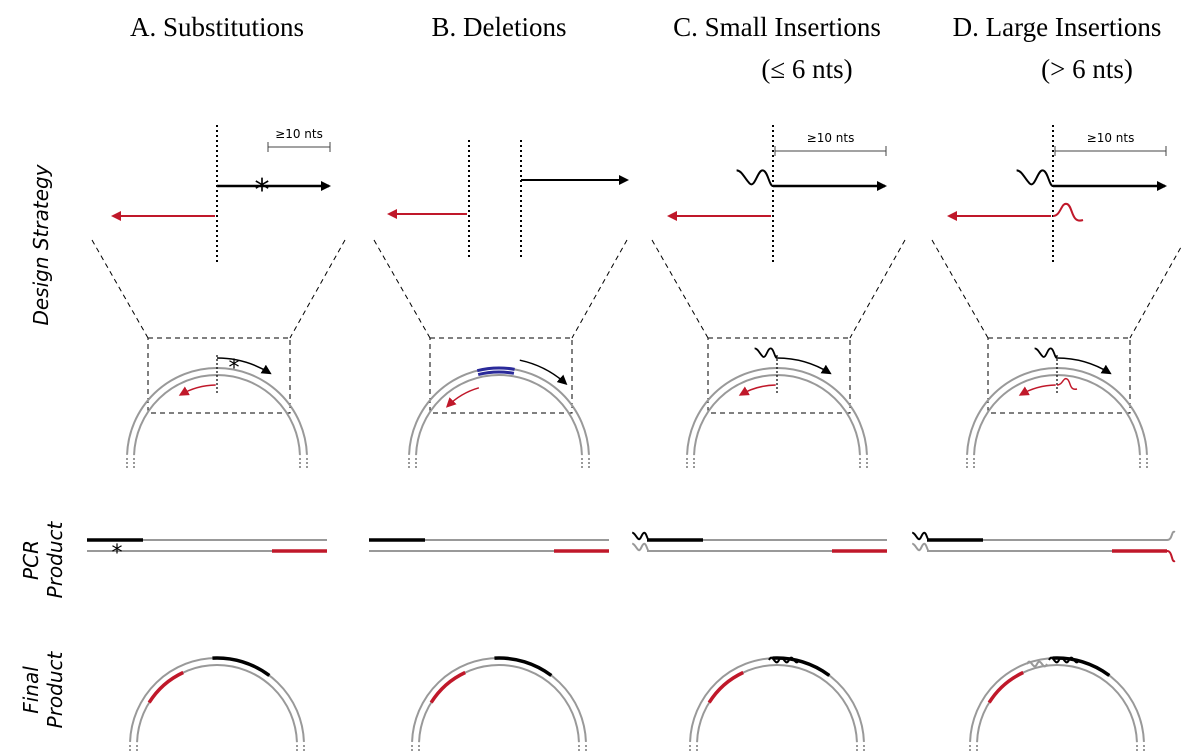 Image resolution: width=1181 pixels, height=753 pixels. What do you see at coordinates (217, 27) in the screenshot?
I see `column-title: A. Substitutions` at bounding box center [217, 27].